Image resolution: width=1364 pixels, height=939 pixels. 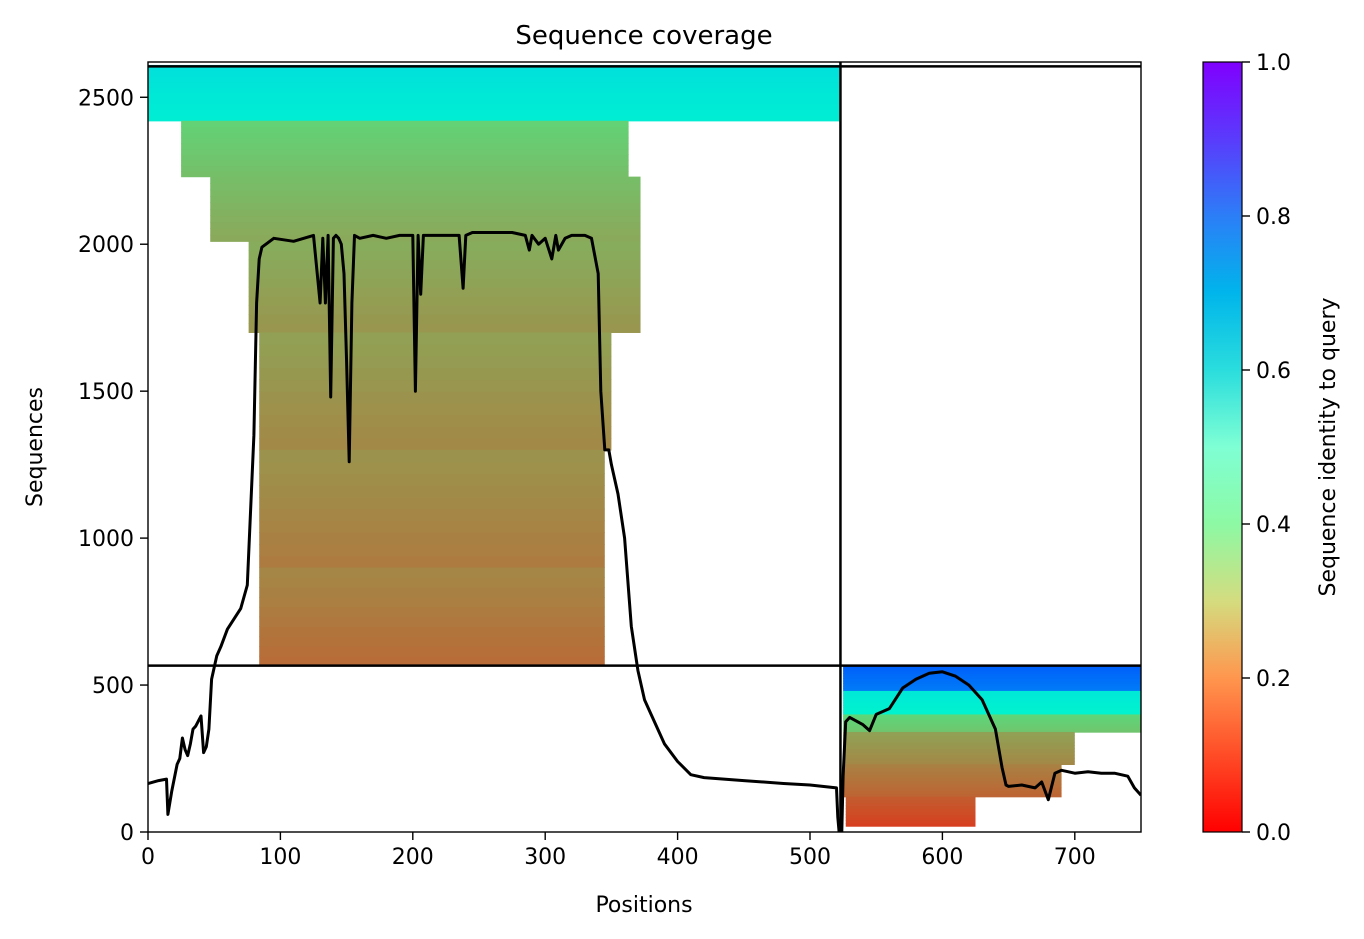 What do you see at coordinates (810, 857) in the screenshot?
I see `x-tick-label: 500` at bounding box center [810, 857].